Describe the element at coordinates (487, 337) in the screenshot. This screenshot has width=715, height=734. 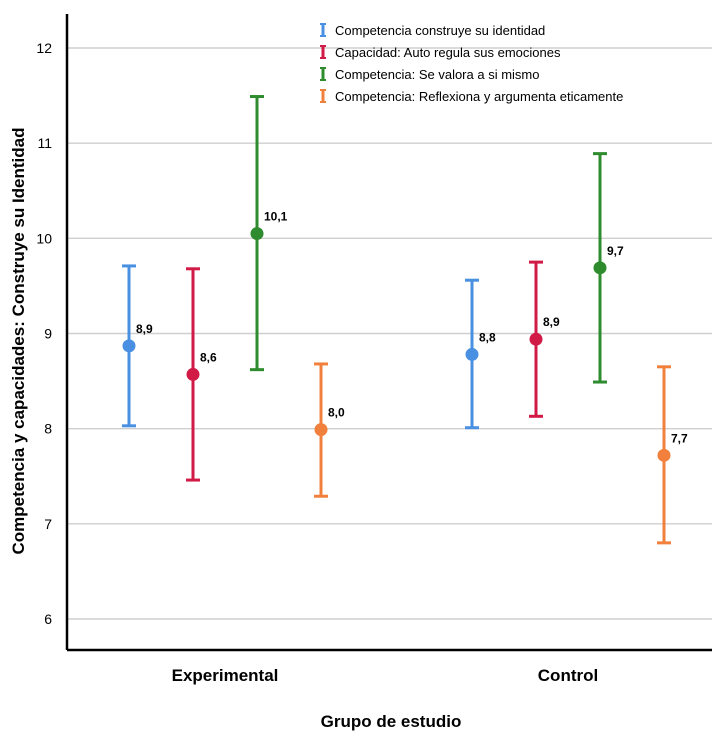
I see `data-label: 8,8` at that location.